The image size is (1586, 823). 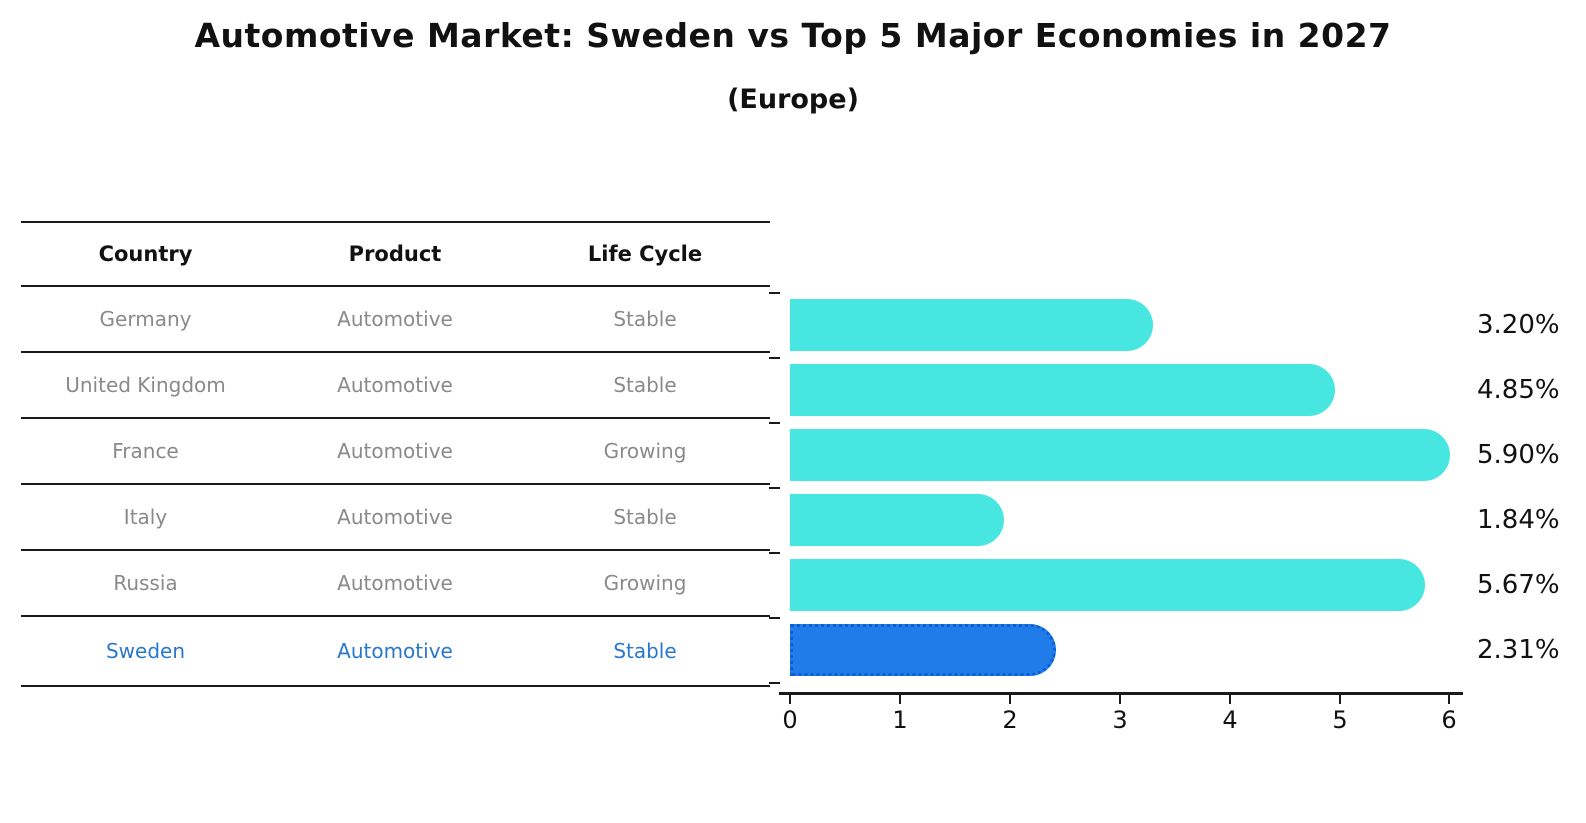 I want to click on x-tick-label: 3, so click(x=1120, y=720).